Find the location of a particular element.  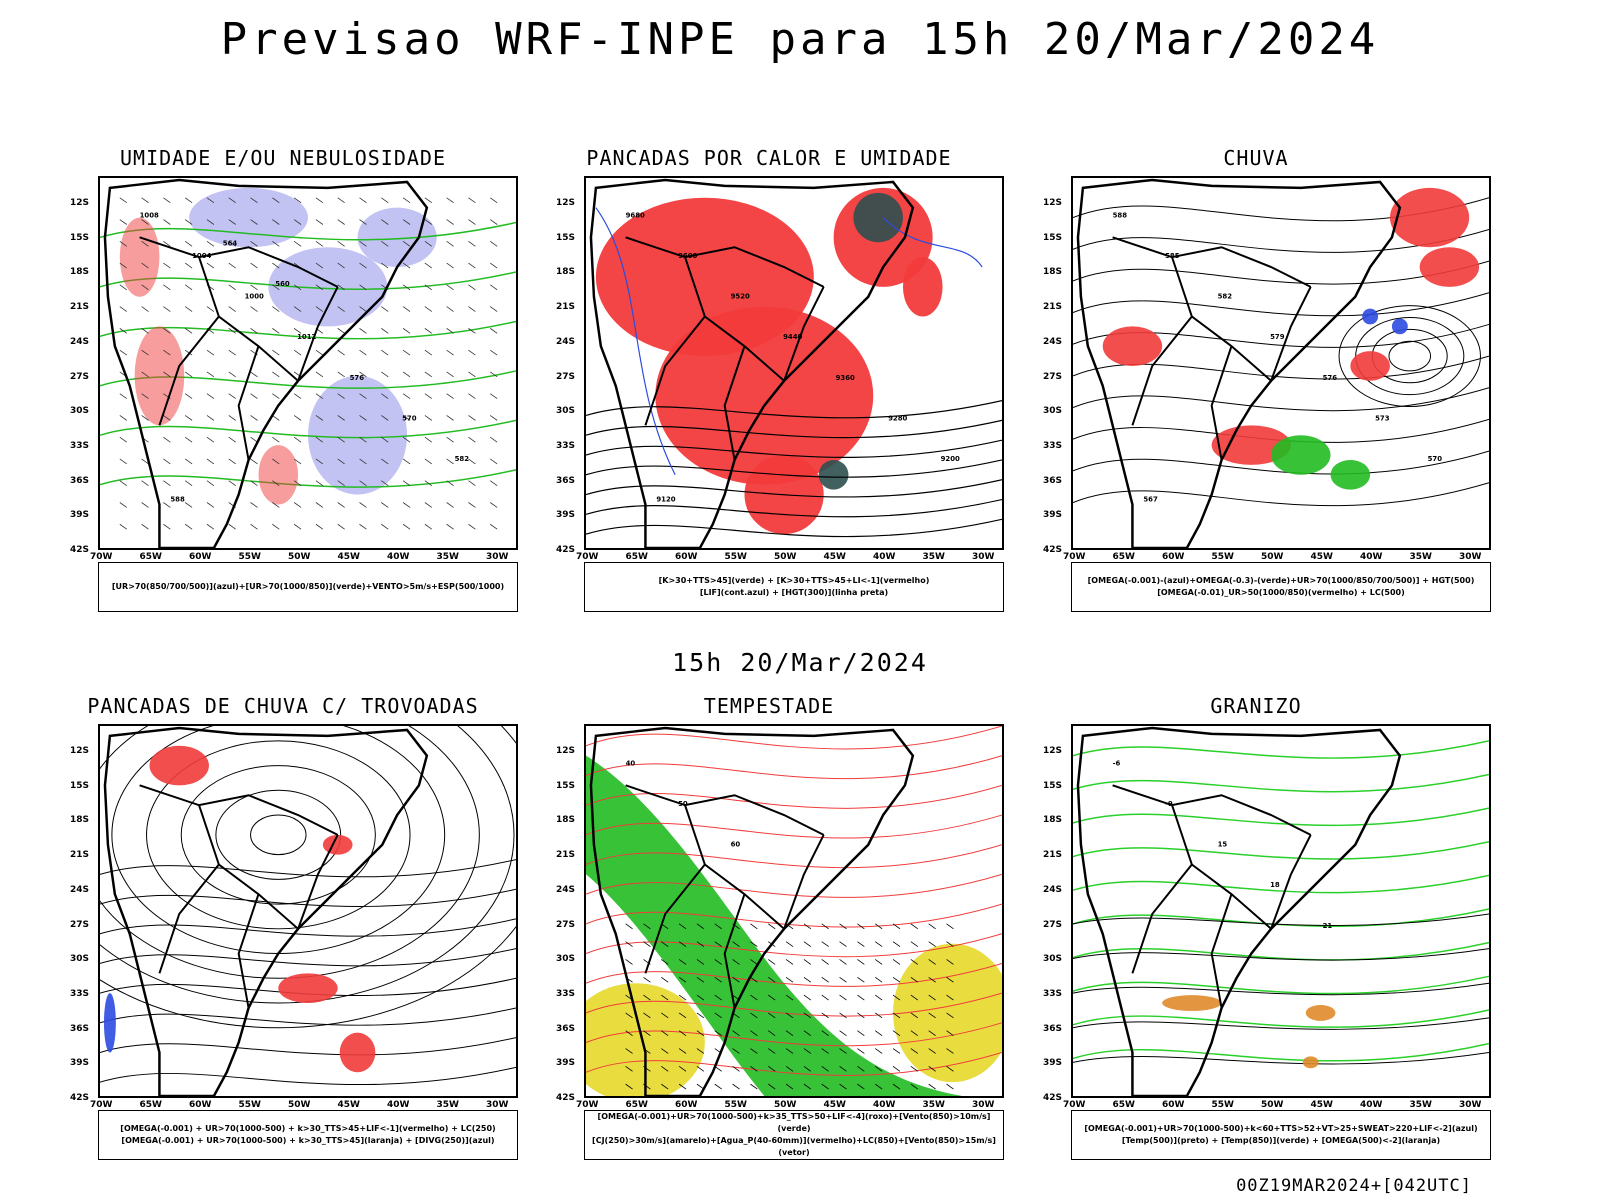

contour-label: 9360 is located at coordinates (845, 378).